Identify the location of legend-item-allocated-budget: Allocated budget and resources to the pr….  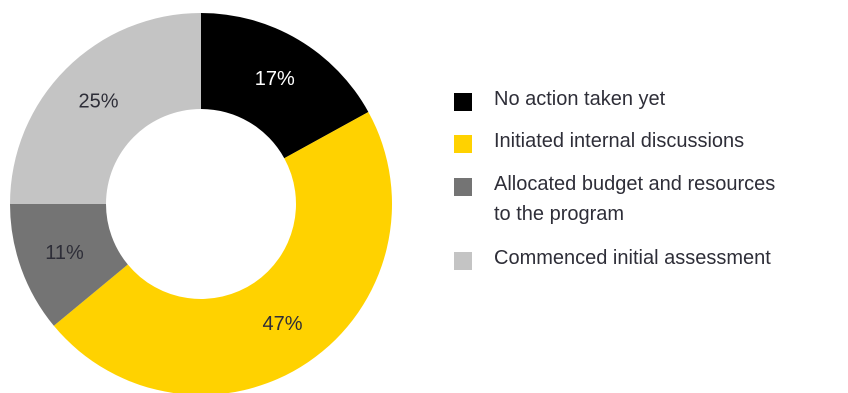
(649, 199).